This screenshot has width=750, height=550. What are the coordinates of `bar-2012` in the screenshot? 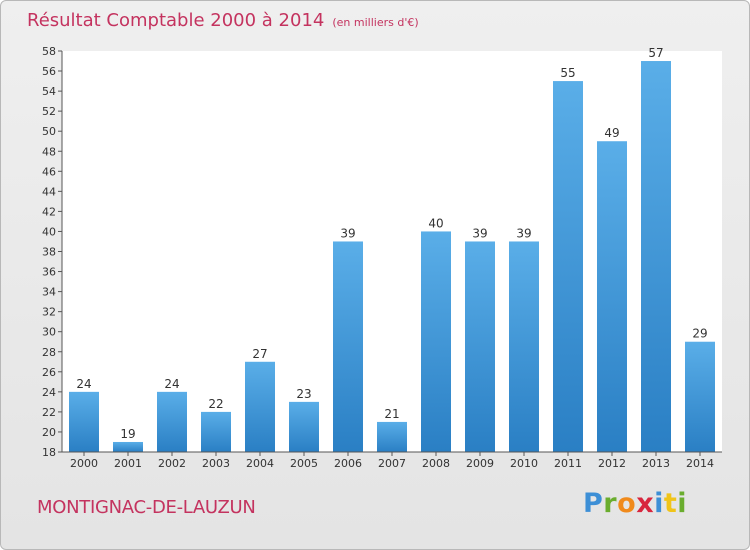 It's located at (612, 296).